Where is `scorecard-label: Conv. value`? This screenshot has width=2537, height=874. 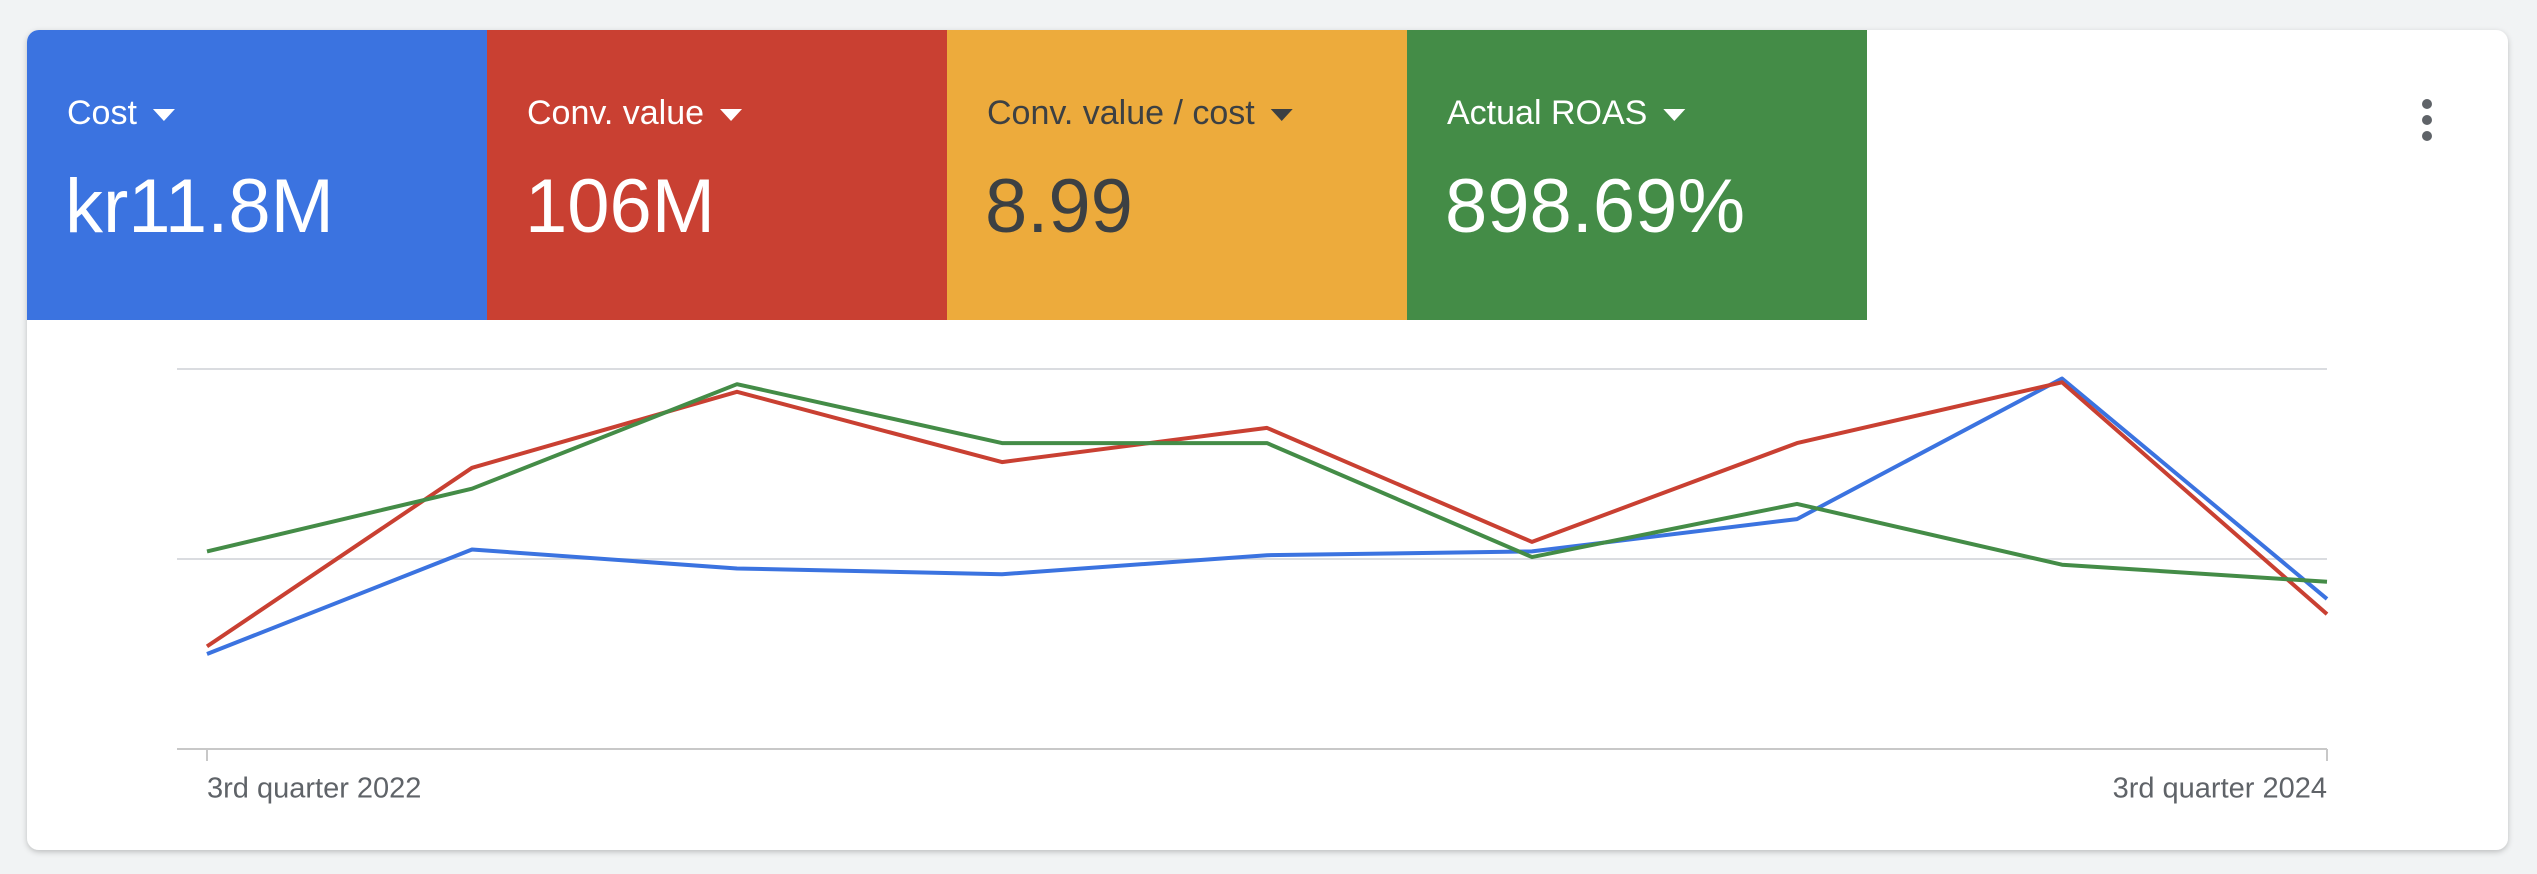 scorecard-label: Conv. value is located at coordinates (615, 113).